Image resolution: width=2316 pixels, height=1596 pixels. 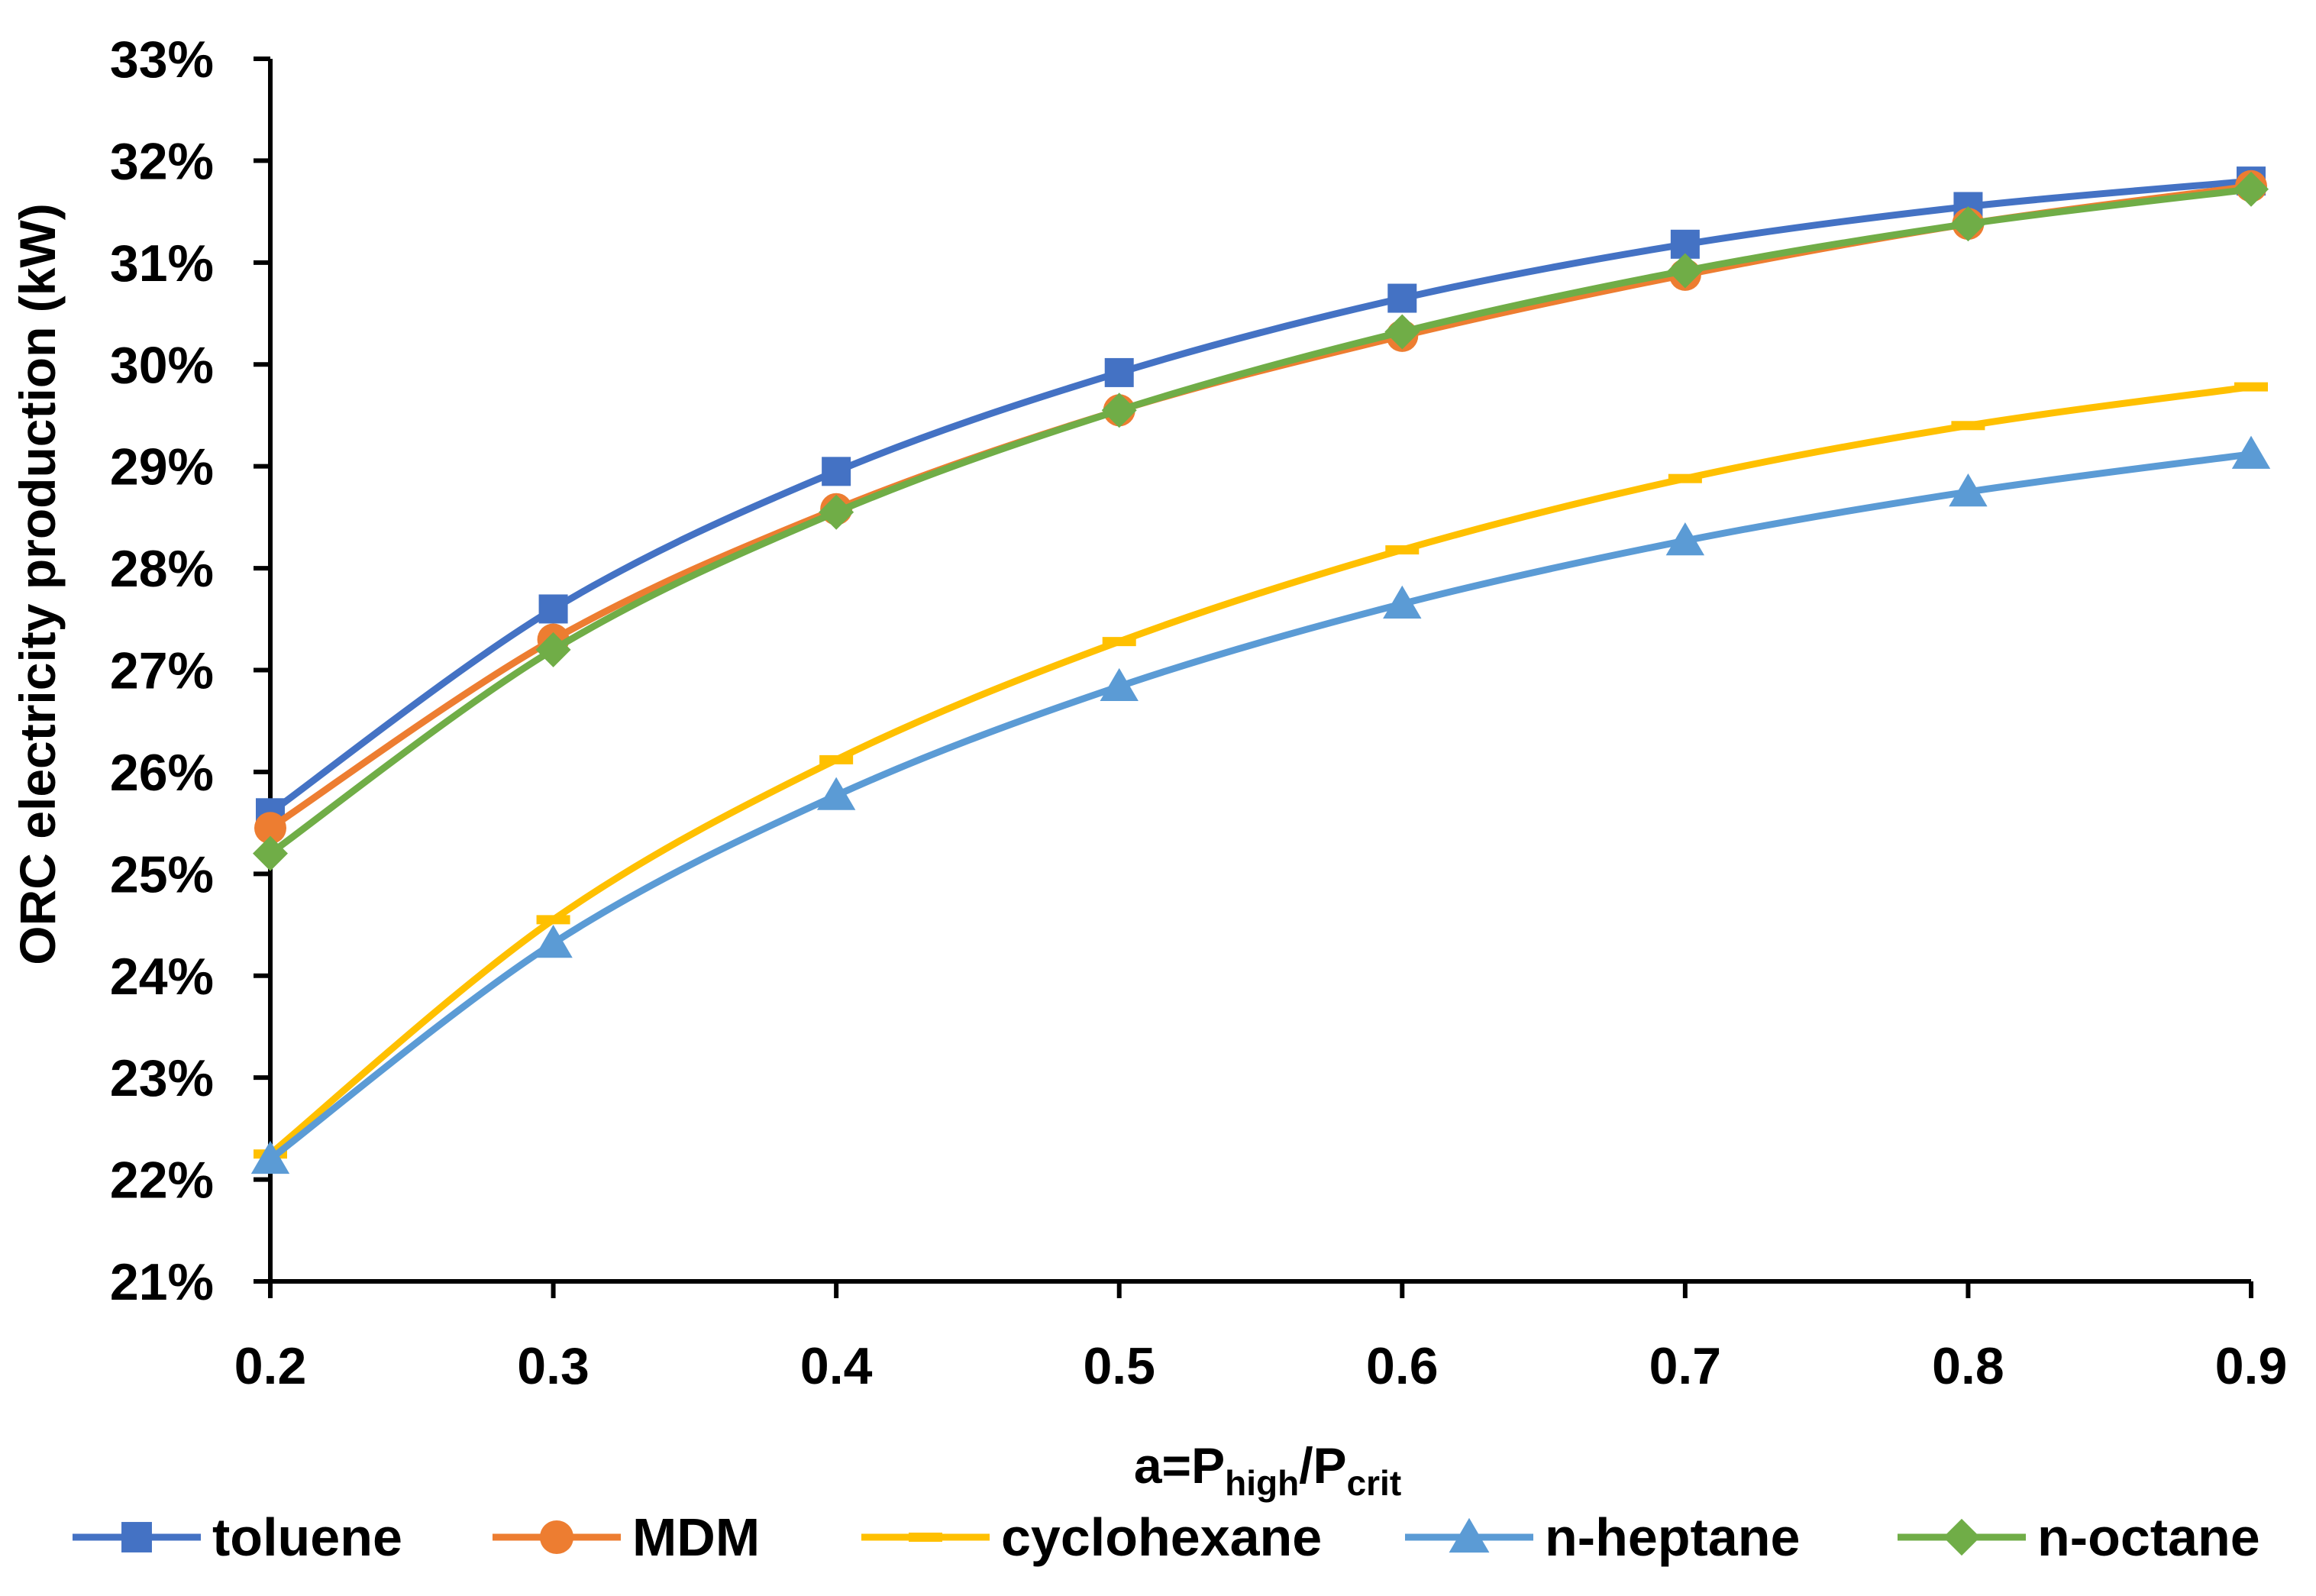 I want to click on legend: toluene MDM cyclohexane n-heptane n-octane, so click(x=1166, y=1537).